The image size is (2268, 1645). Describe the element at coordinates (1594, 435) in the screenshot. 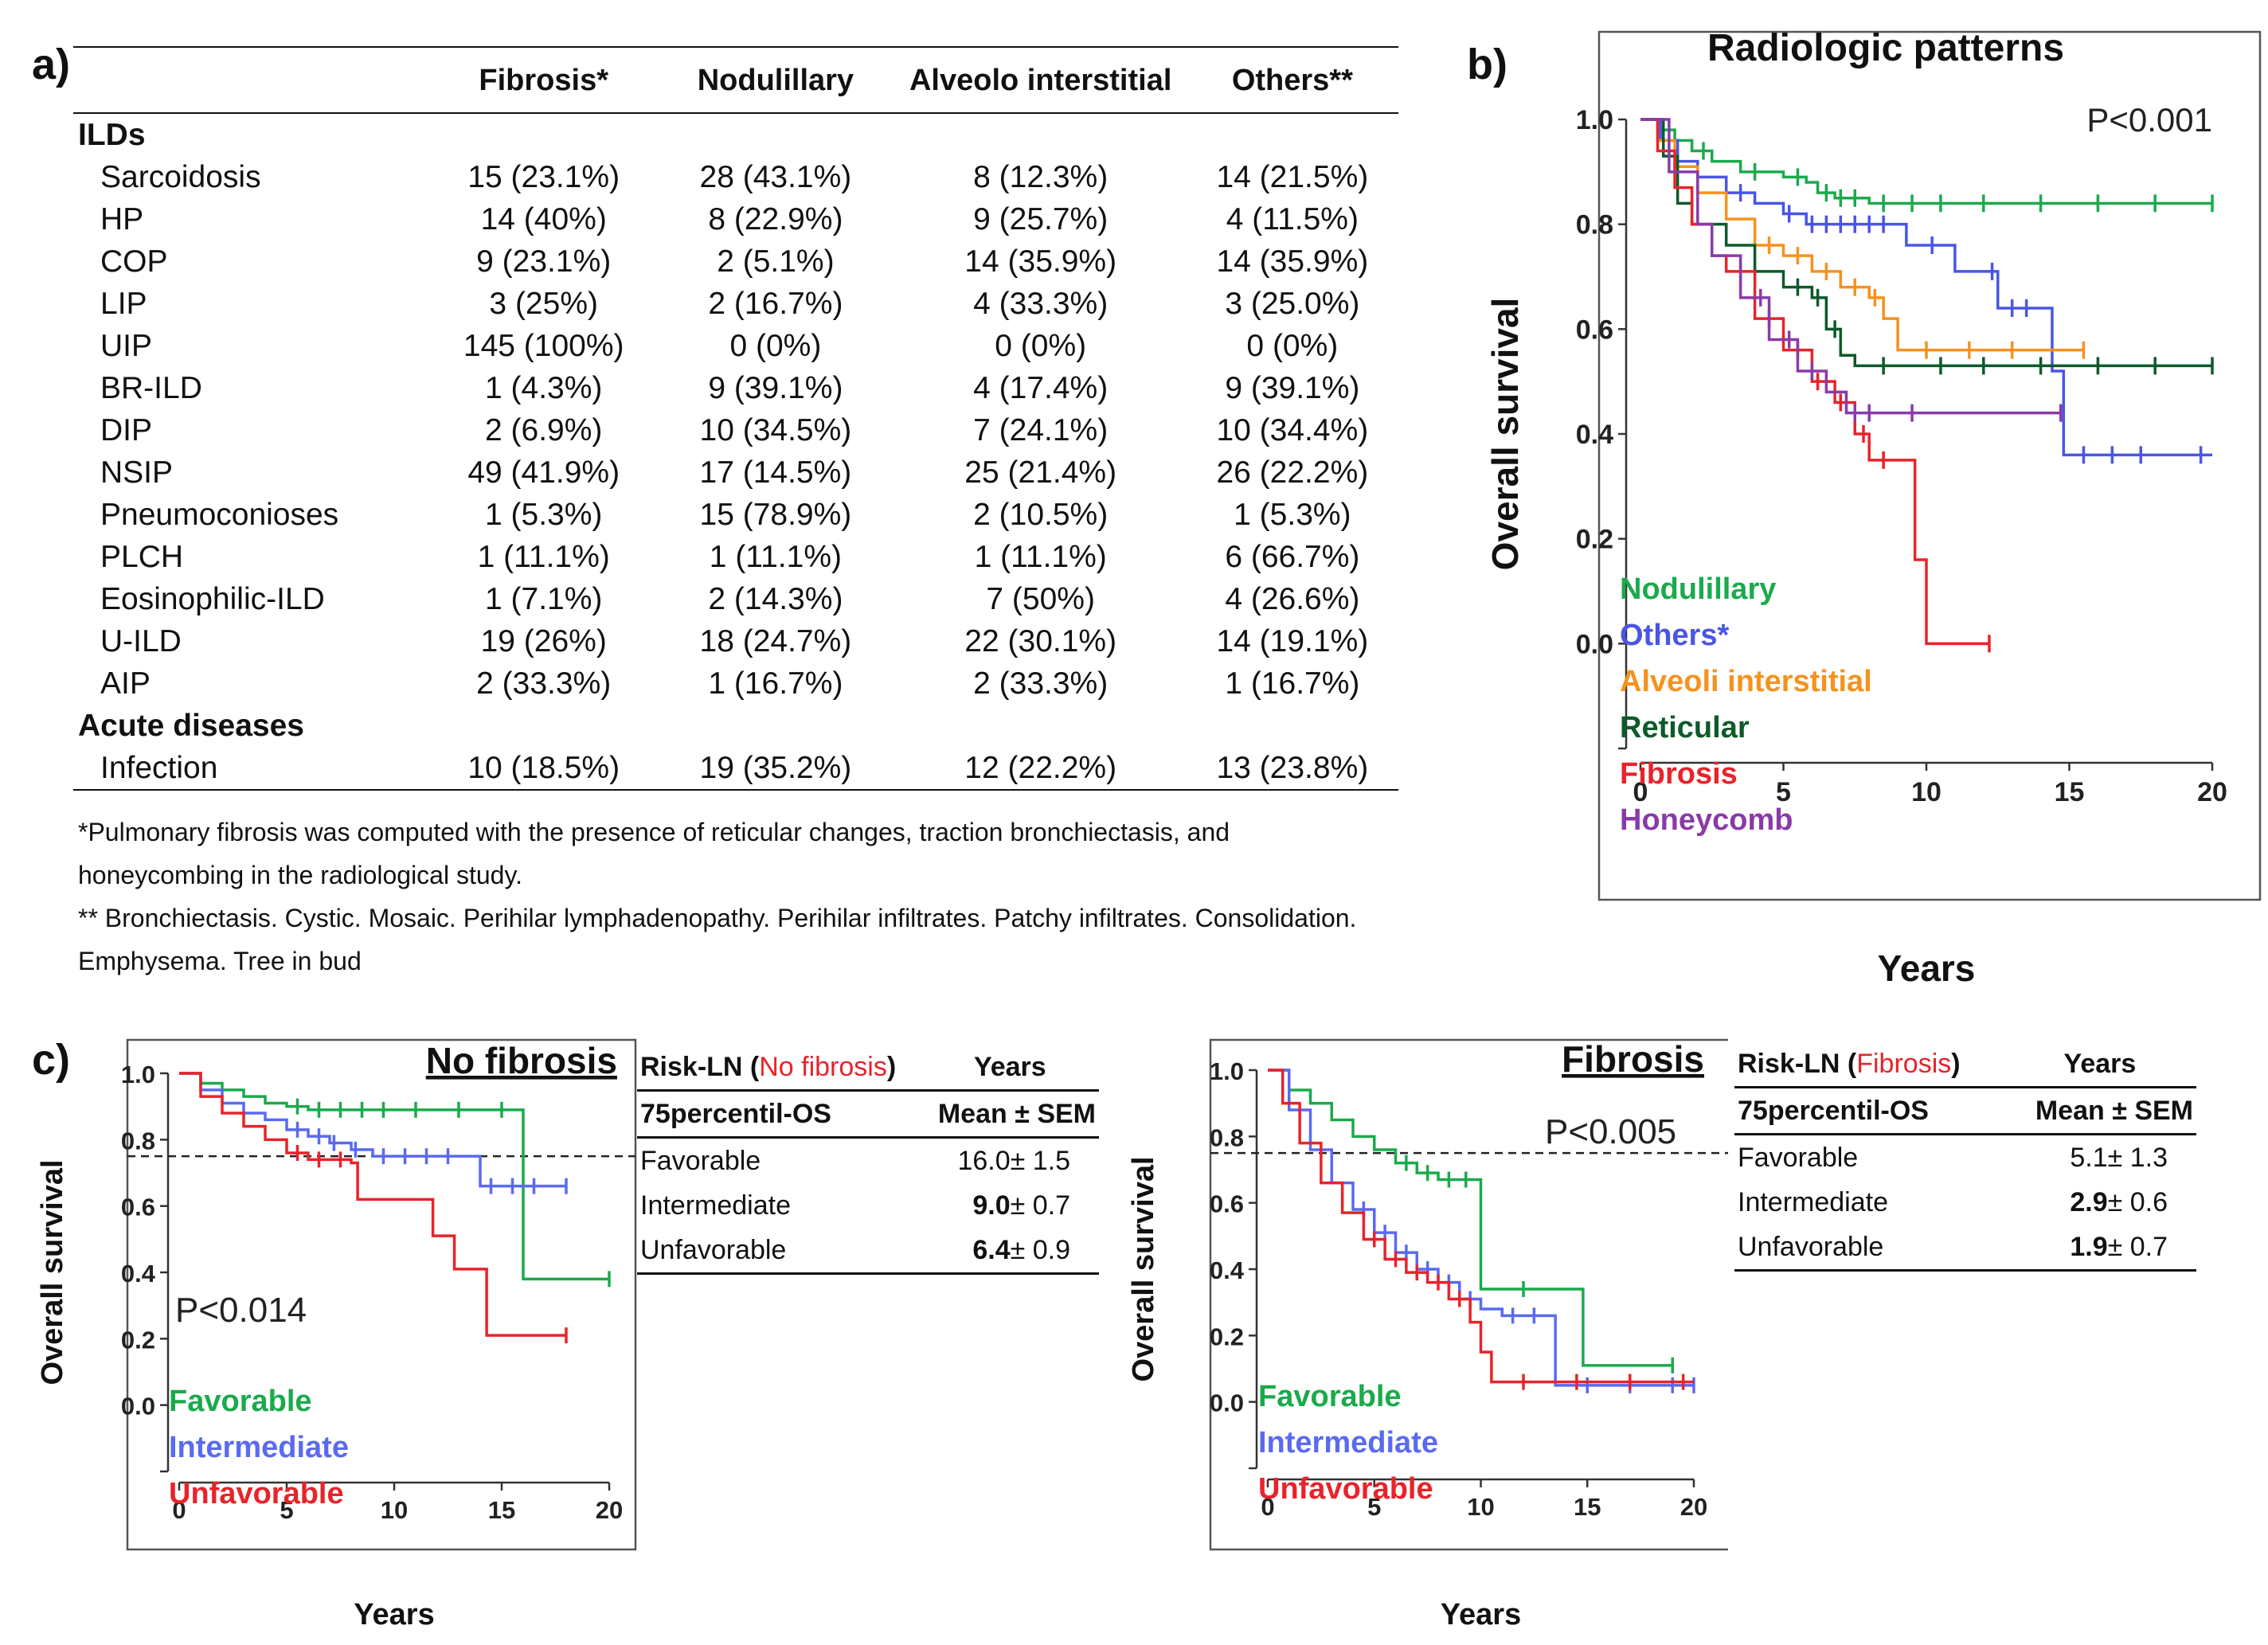

I see `y-tick-label: 0.4` at that location.